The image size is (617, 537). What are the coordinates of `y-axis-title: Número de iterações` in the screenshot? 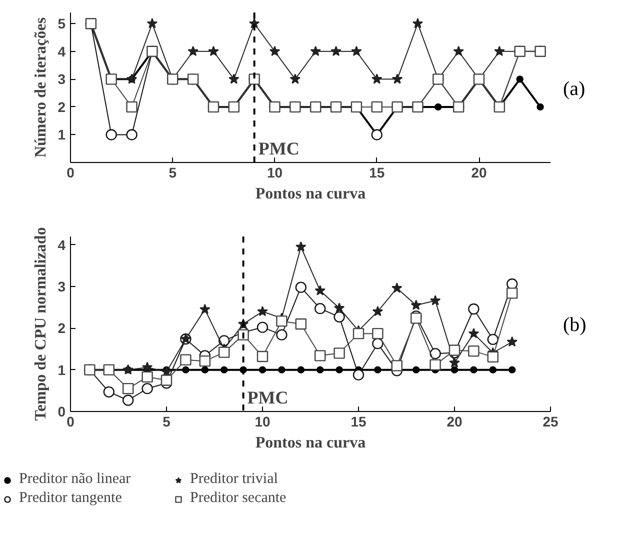 It's located at (41, 87).